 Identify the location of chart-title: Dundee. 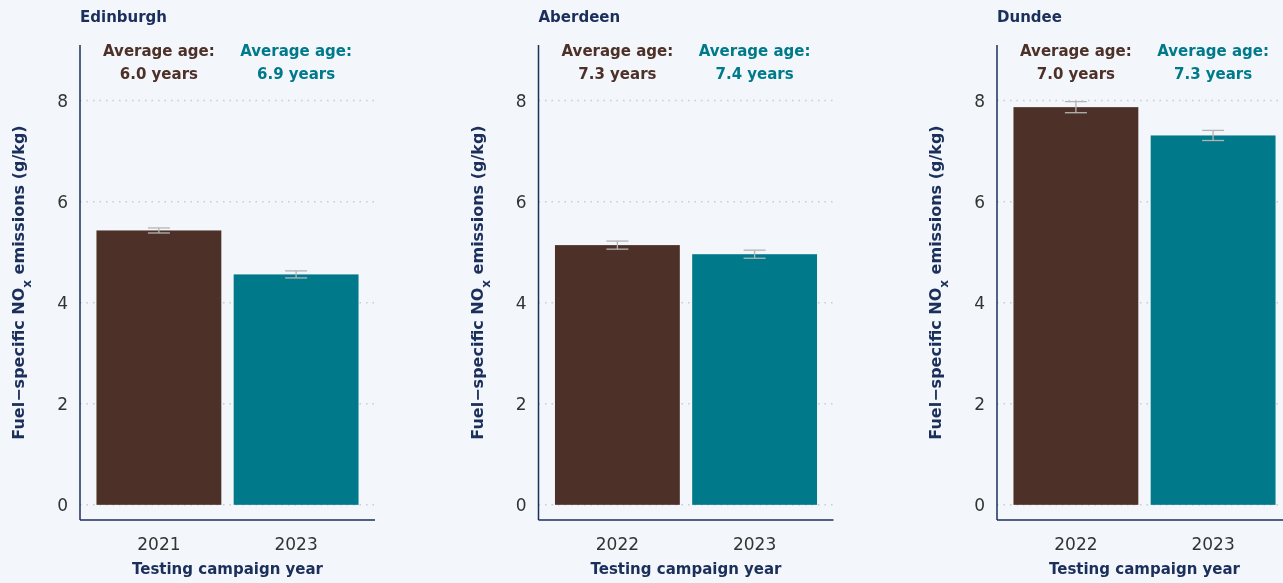
(1029, 17).